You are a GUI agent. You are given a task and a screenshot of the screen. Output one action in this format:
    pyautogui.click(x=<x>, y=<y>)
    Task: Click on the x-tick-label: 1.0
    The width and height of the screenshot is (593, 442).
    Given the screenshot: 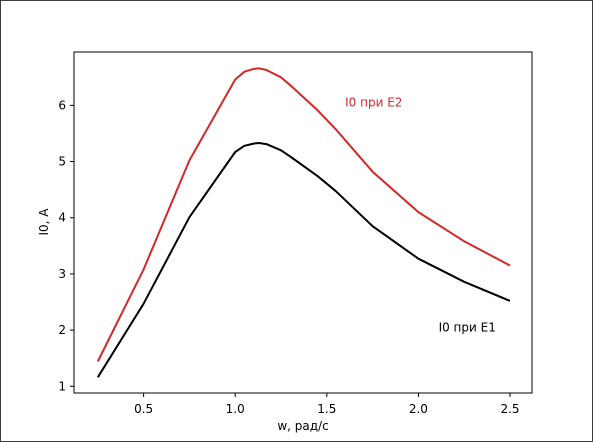 What is the action you would take?
    pyautogui.click(x=235, y=409)
    